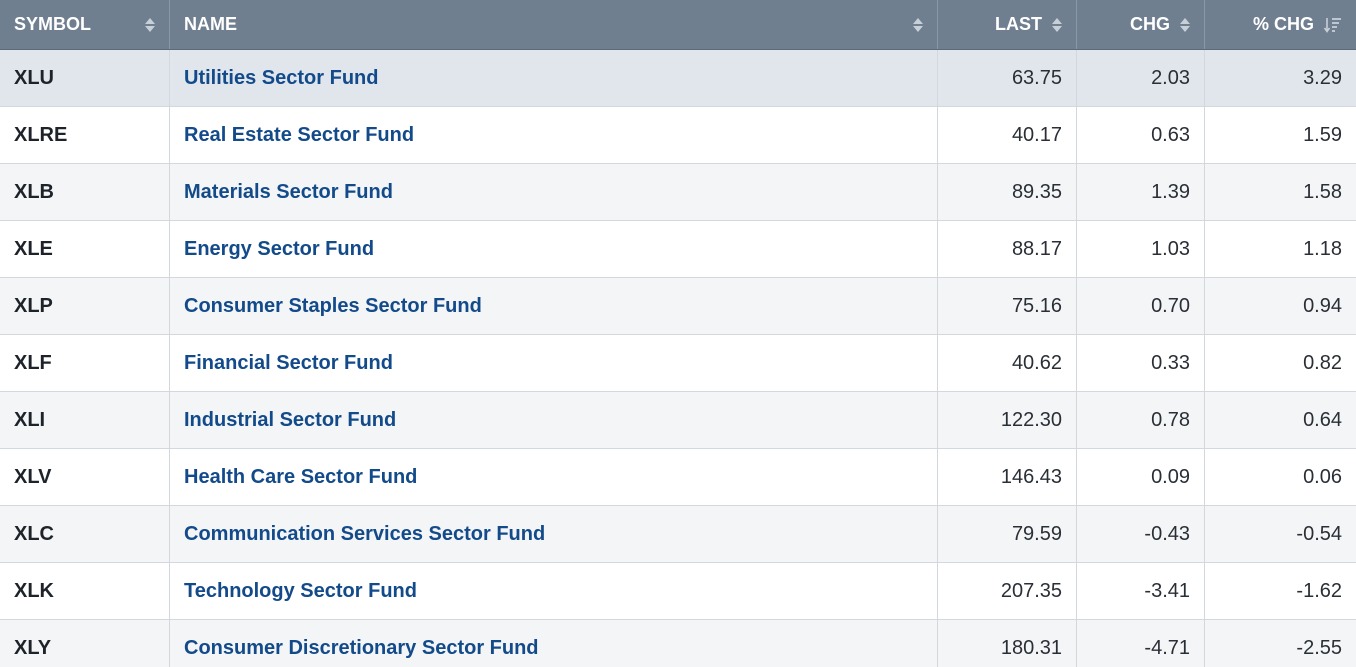  Describe the element at coordinates (1007, 306) in the screenshot. I see `last-cell: 75.16` at that location.